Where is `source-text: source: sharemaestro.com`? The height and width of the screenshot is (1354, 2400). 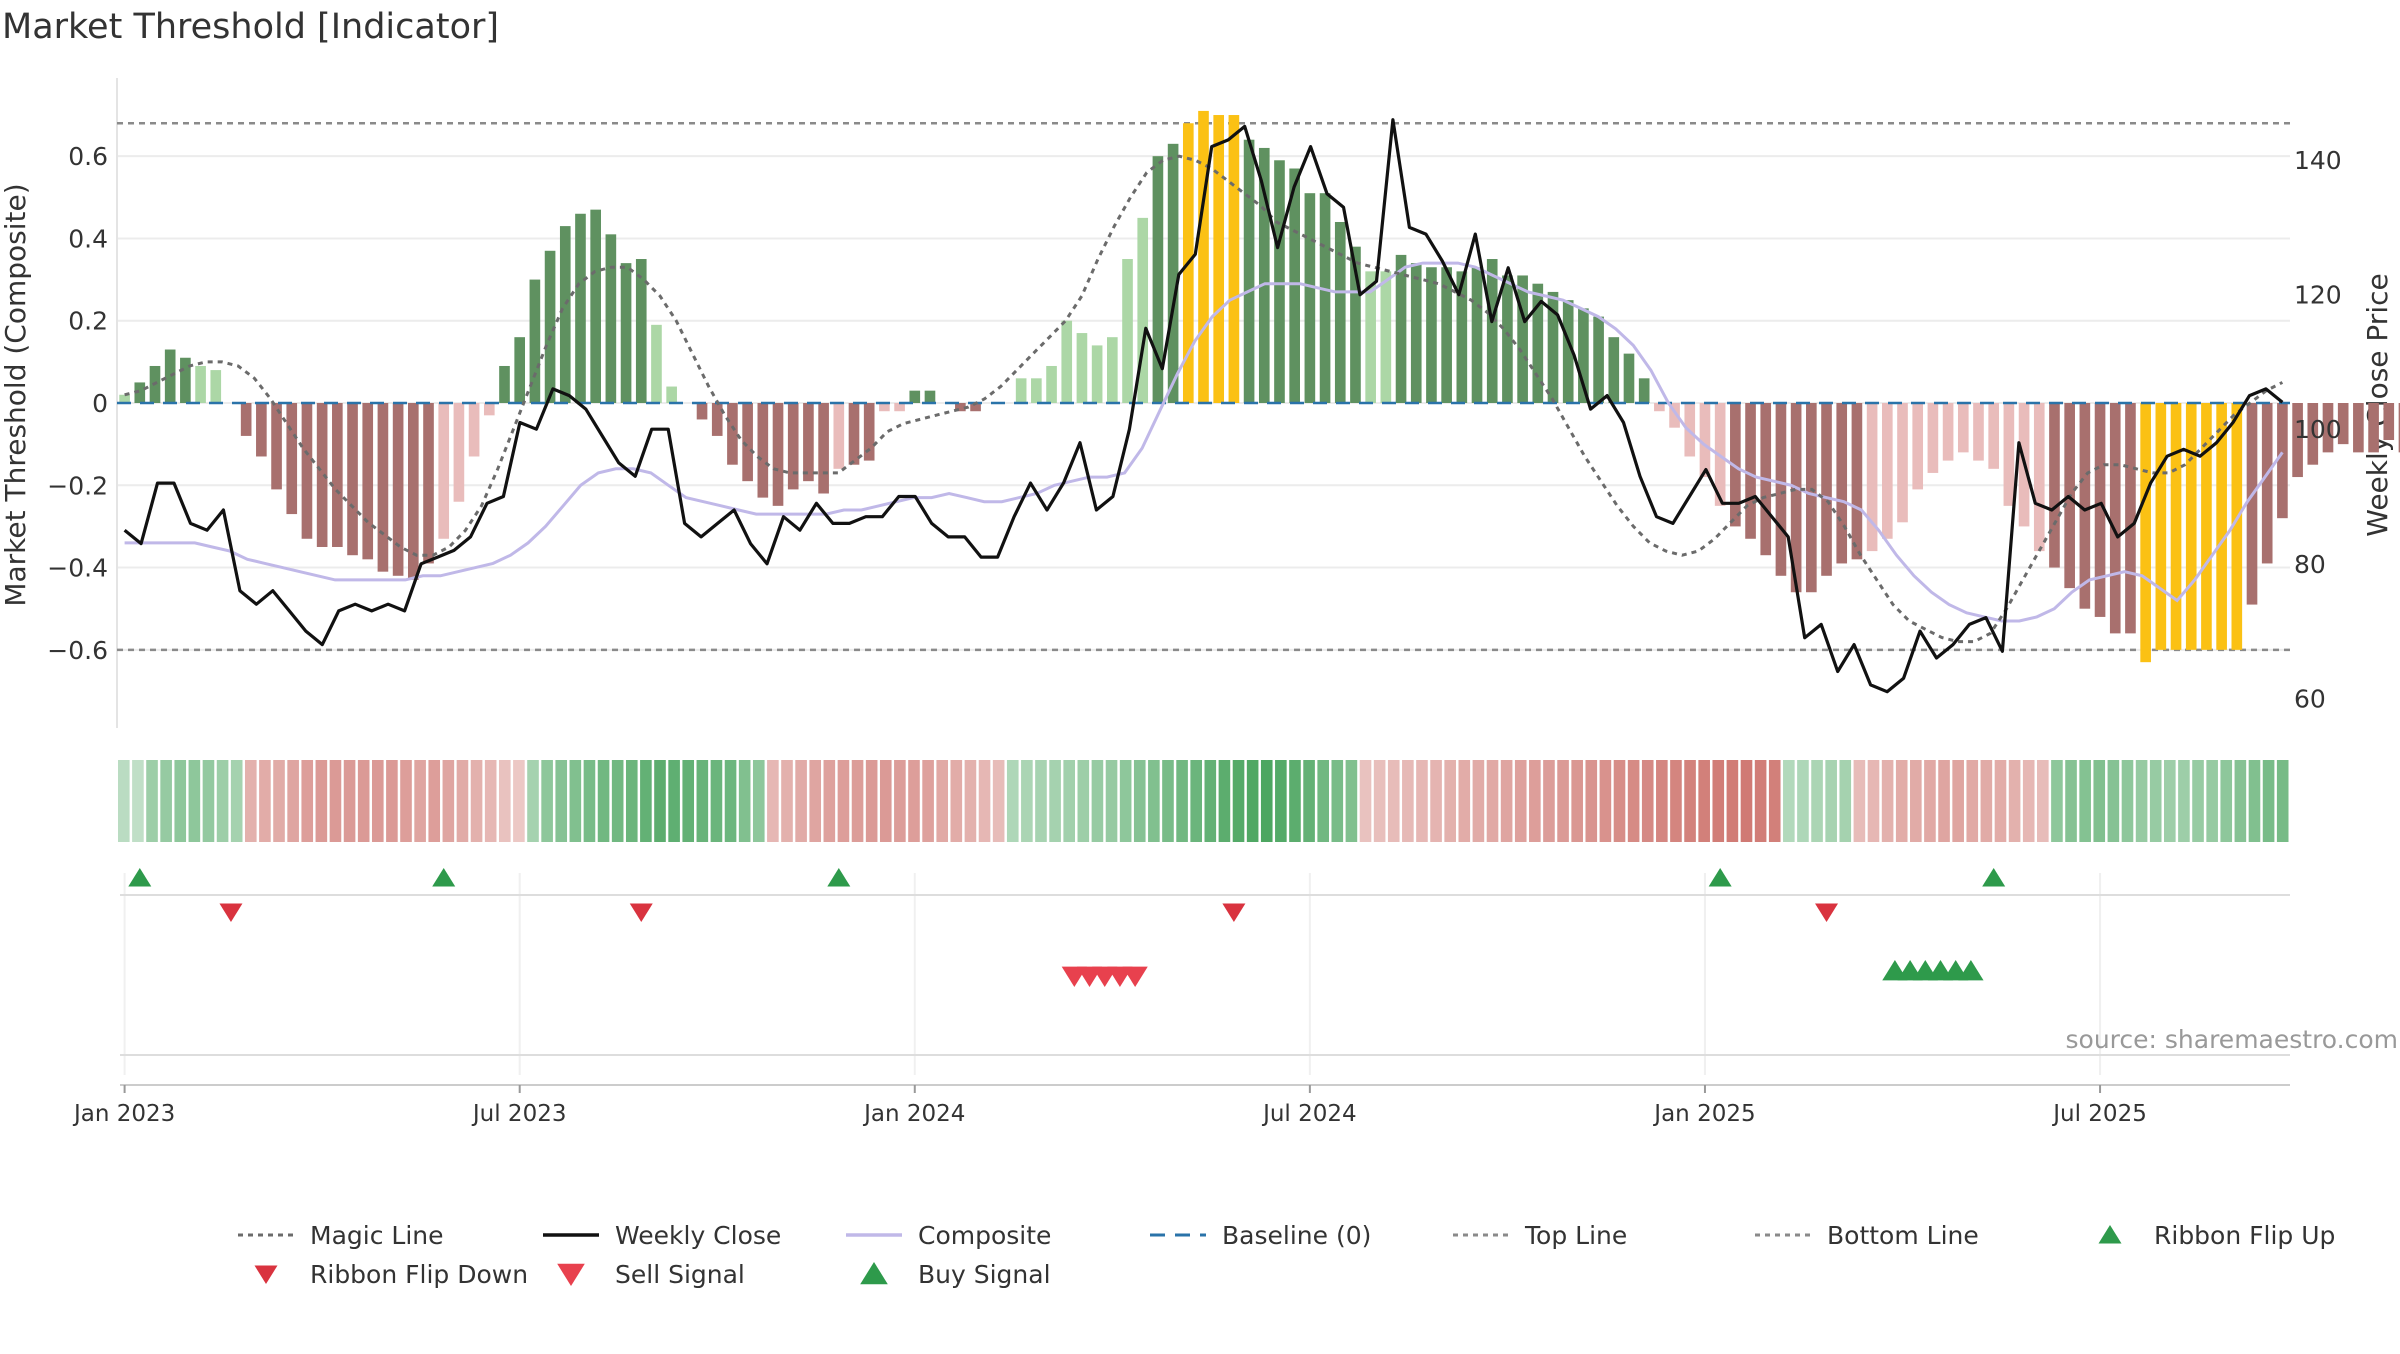 source-text: source: sharemaestro.com is located at coordinates (2232, 1039).